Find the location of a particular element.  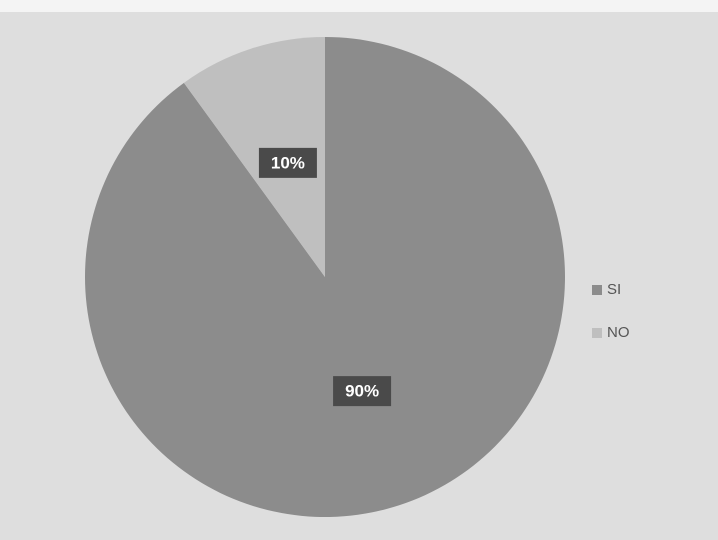

legend-label: SI is located at coordinates (614, 289).